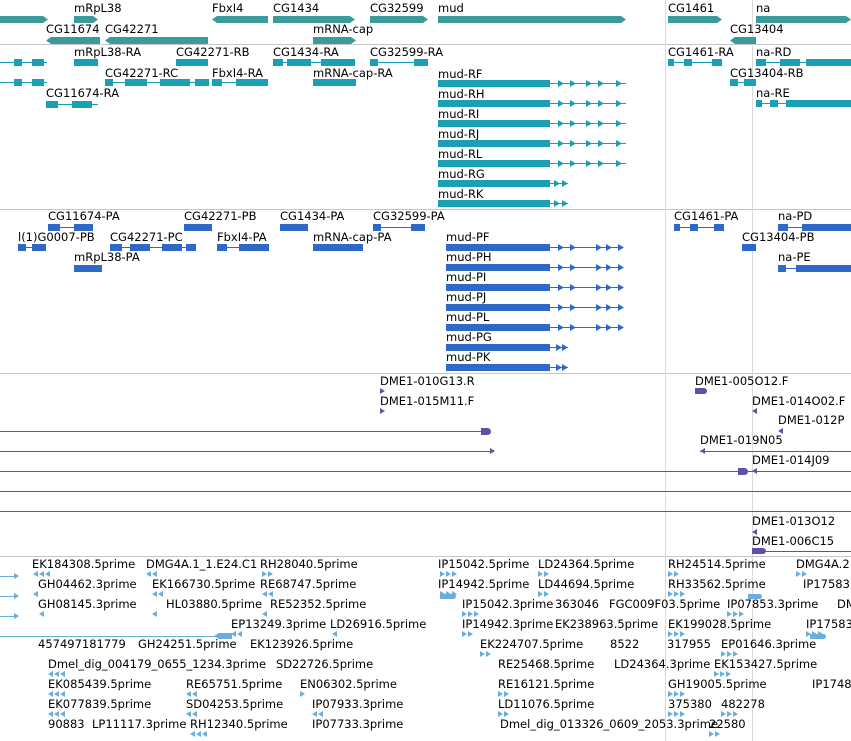 This screenshot has height=741, width=851. I want to click on transcript-CG42271-RB-exon, so click(192, 62).